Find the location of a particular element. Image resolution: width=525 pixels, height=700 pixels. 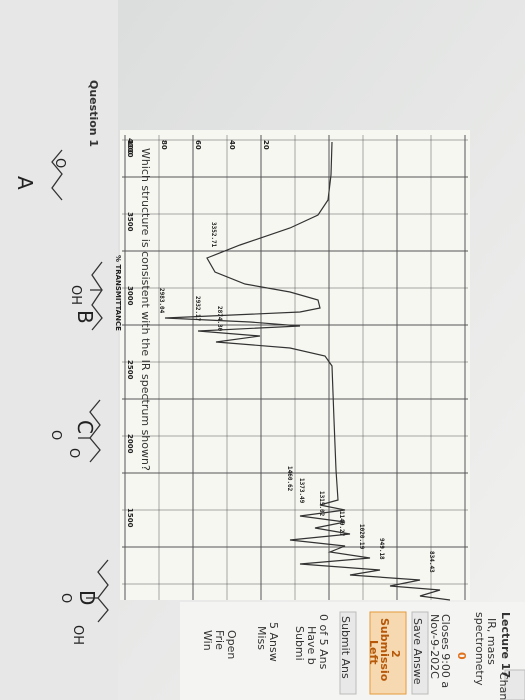

answers: Submi is located at coordinates (299, 643).